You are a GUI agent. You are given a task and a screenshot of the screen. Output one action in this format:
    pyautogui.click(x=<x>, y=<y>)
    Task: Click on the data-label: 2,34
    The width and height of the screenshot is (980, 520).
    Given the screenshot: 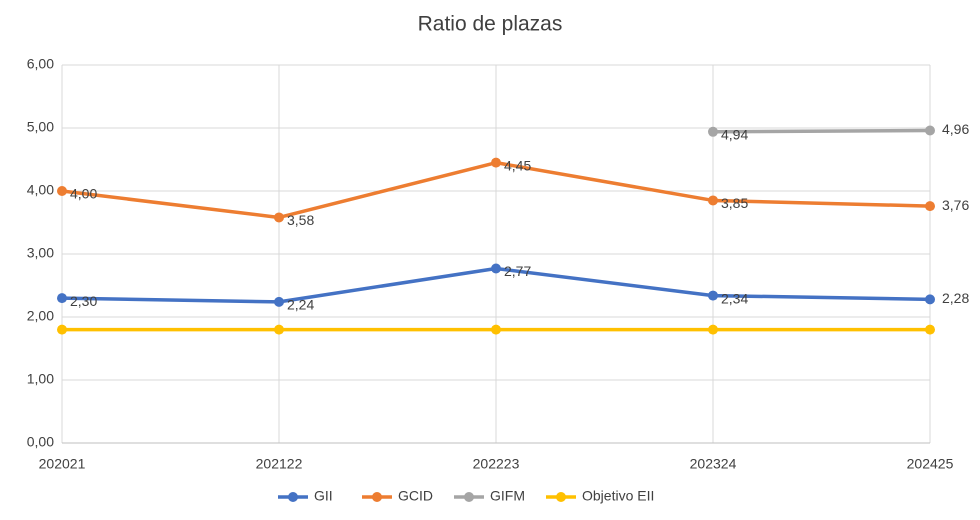 What is the action you would take?
    pyautogui.click(x=734, y=298)
    